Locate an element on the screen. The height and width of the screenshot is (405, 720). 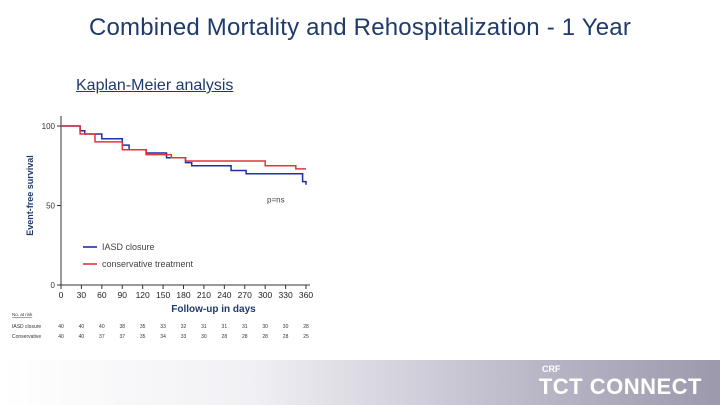
y-tick-label: 0 is located at coordinates (53, 285).